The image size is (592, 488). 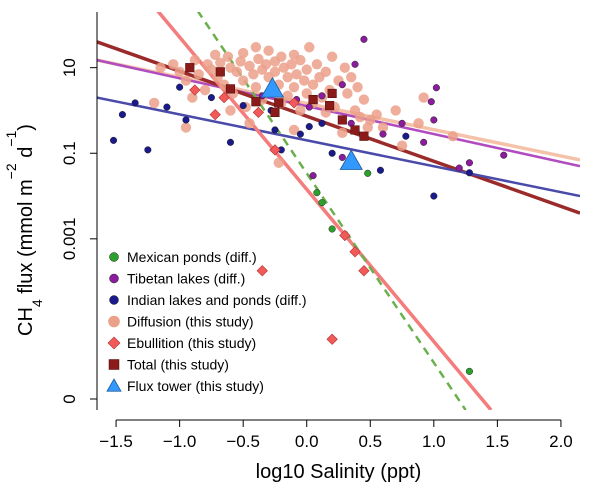 I want to click on x-tick-label-1: −1.0, so click(x=180, y=441).